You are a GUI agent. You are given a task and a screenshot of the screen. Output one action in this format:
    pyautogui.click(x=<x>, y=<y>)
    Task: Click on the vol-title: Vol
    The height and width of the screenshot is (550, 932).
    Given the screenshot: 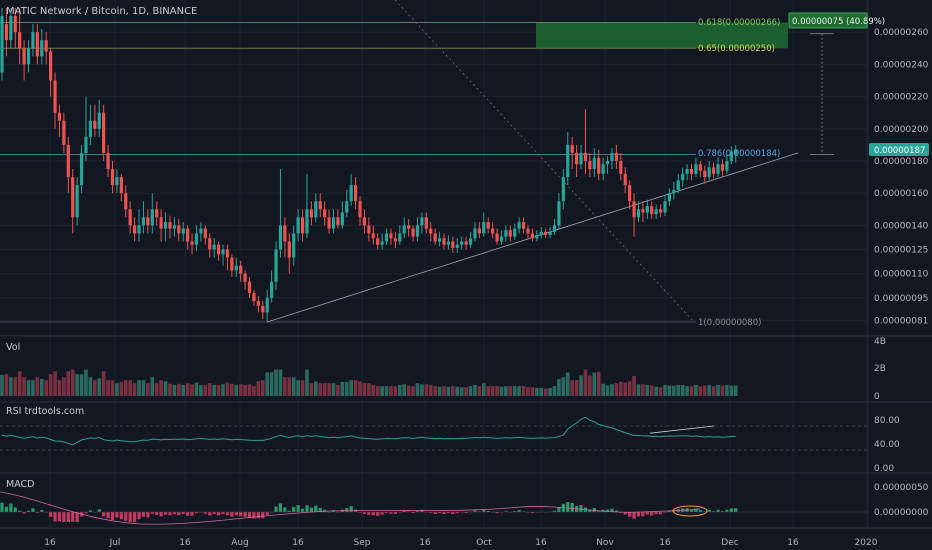 What is the action you would take?
    pyautogui.click(x=13, y=347)
    